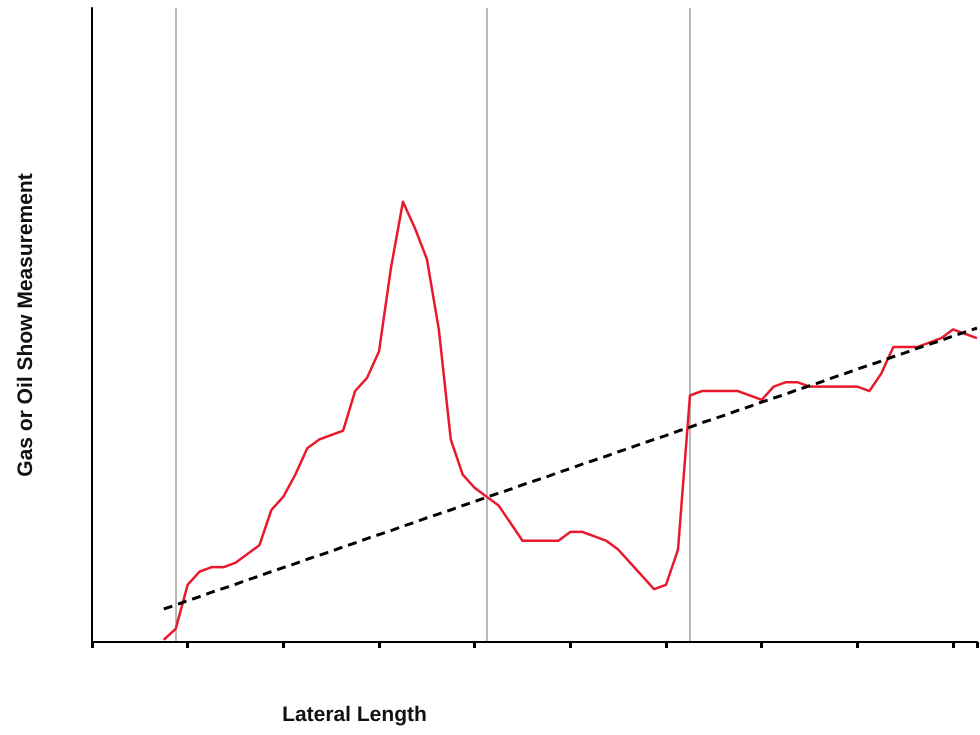  Describe the element at coordinates (25, 325) in the screenshot. I see `y-axis-title: Gas or Oil Show Measurement` at that location.